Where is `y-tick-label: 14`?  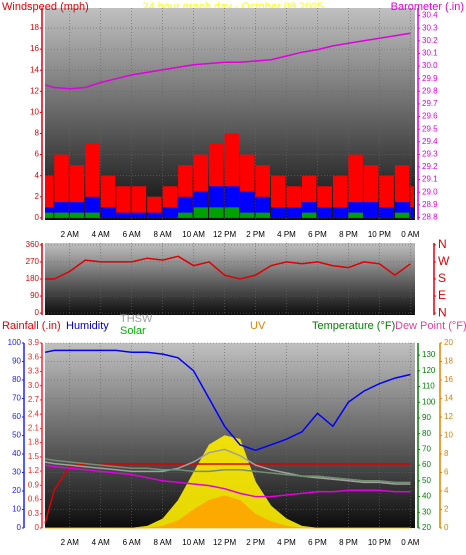 y-tick-label: 14 is located at coordinates (448, 398).